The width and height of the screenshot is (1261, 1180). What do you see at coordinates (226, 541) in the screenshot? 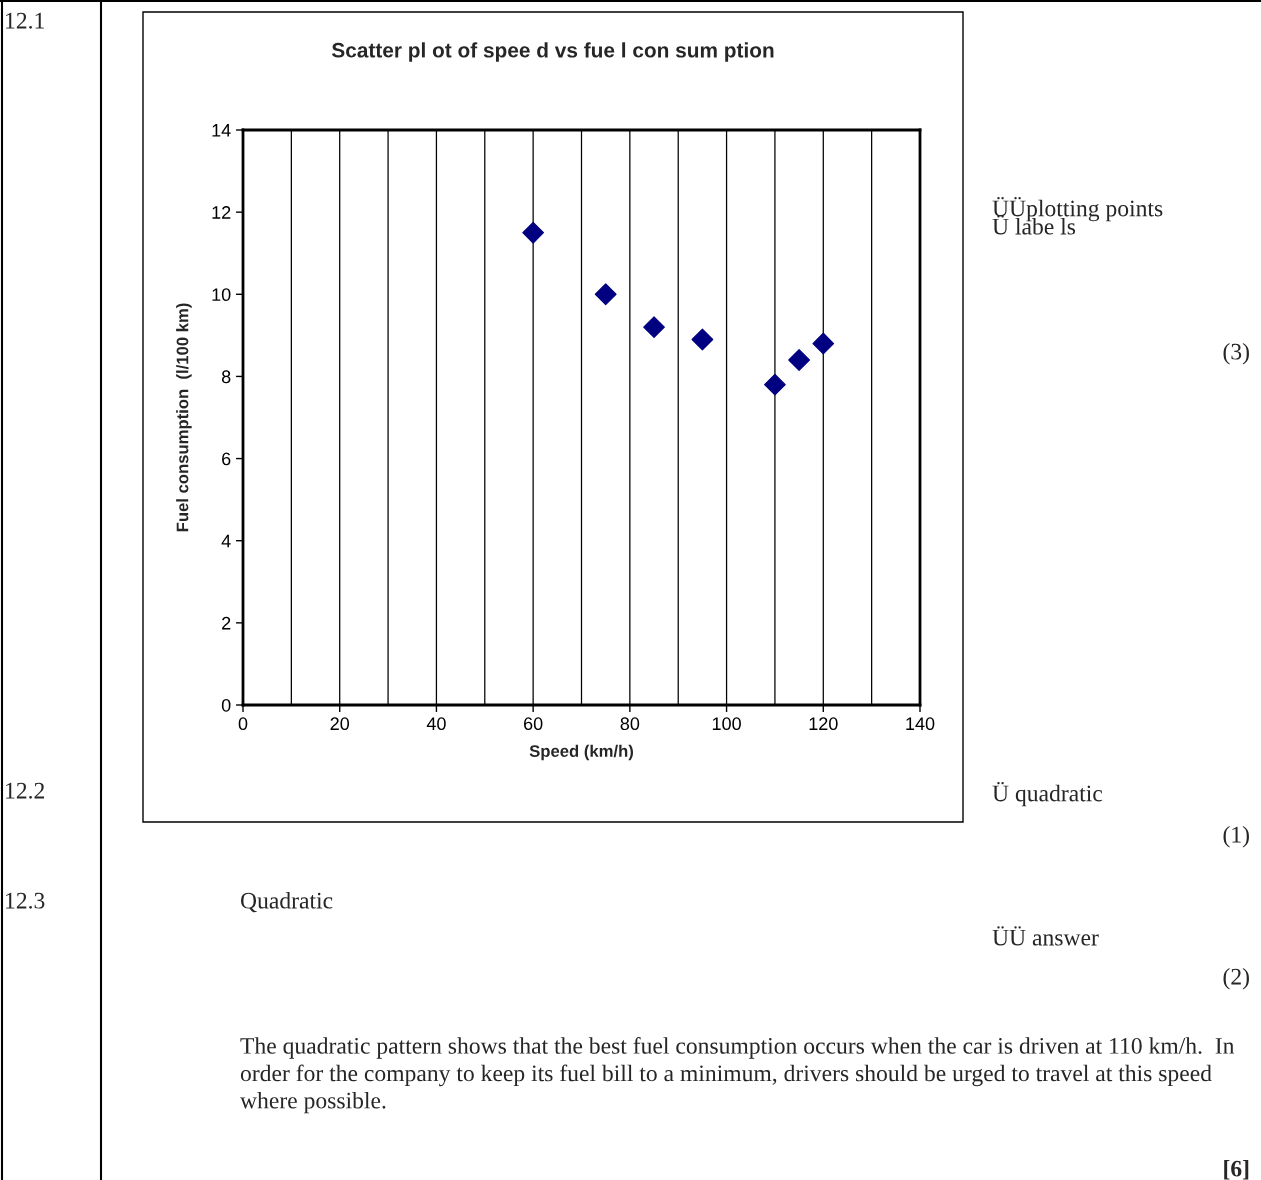
I see `y-tick-label: 4` at bounding box center [226, 541].